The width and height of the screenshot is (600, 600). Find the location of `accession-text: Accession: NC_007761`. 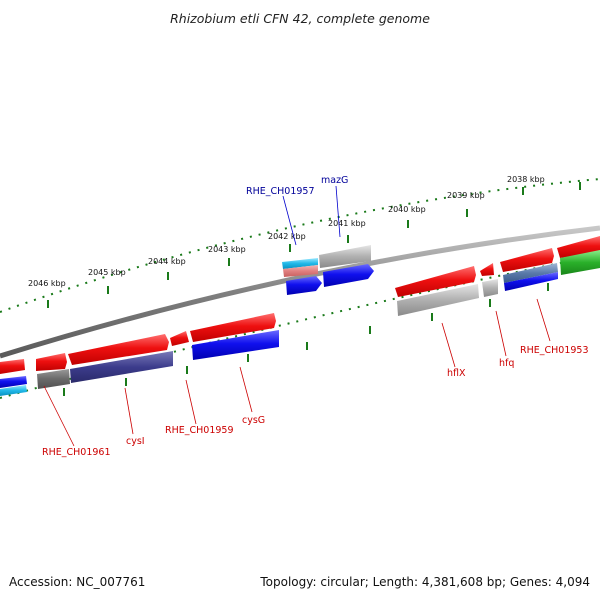

accession-text: Accession: NC_007761 is located at coordinates (77, 582).